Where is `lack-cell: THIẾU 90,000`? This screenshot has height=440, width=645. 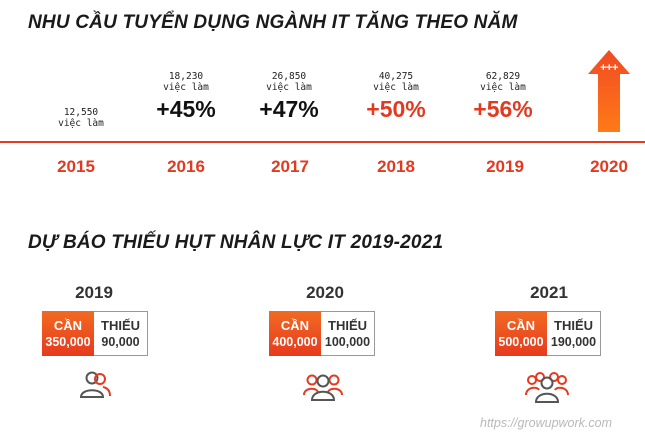 lack-cell: THIẾU 90,000 is located at coordinates (121, 333).